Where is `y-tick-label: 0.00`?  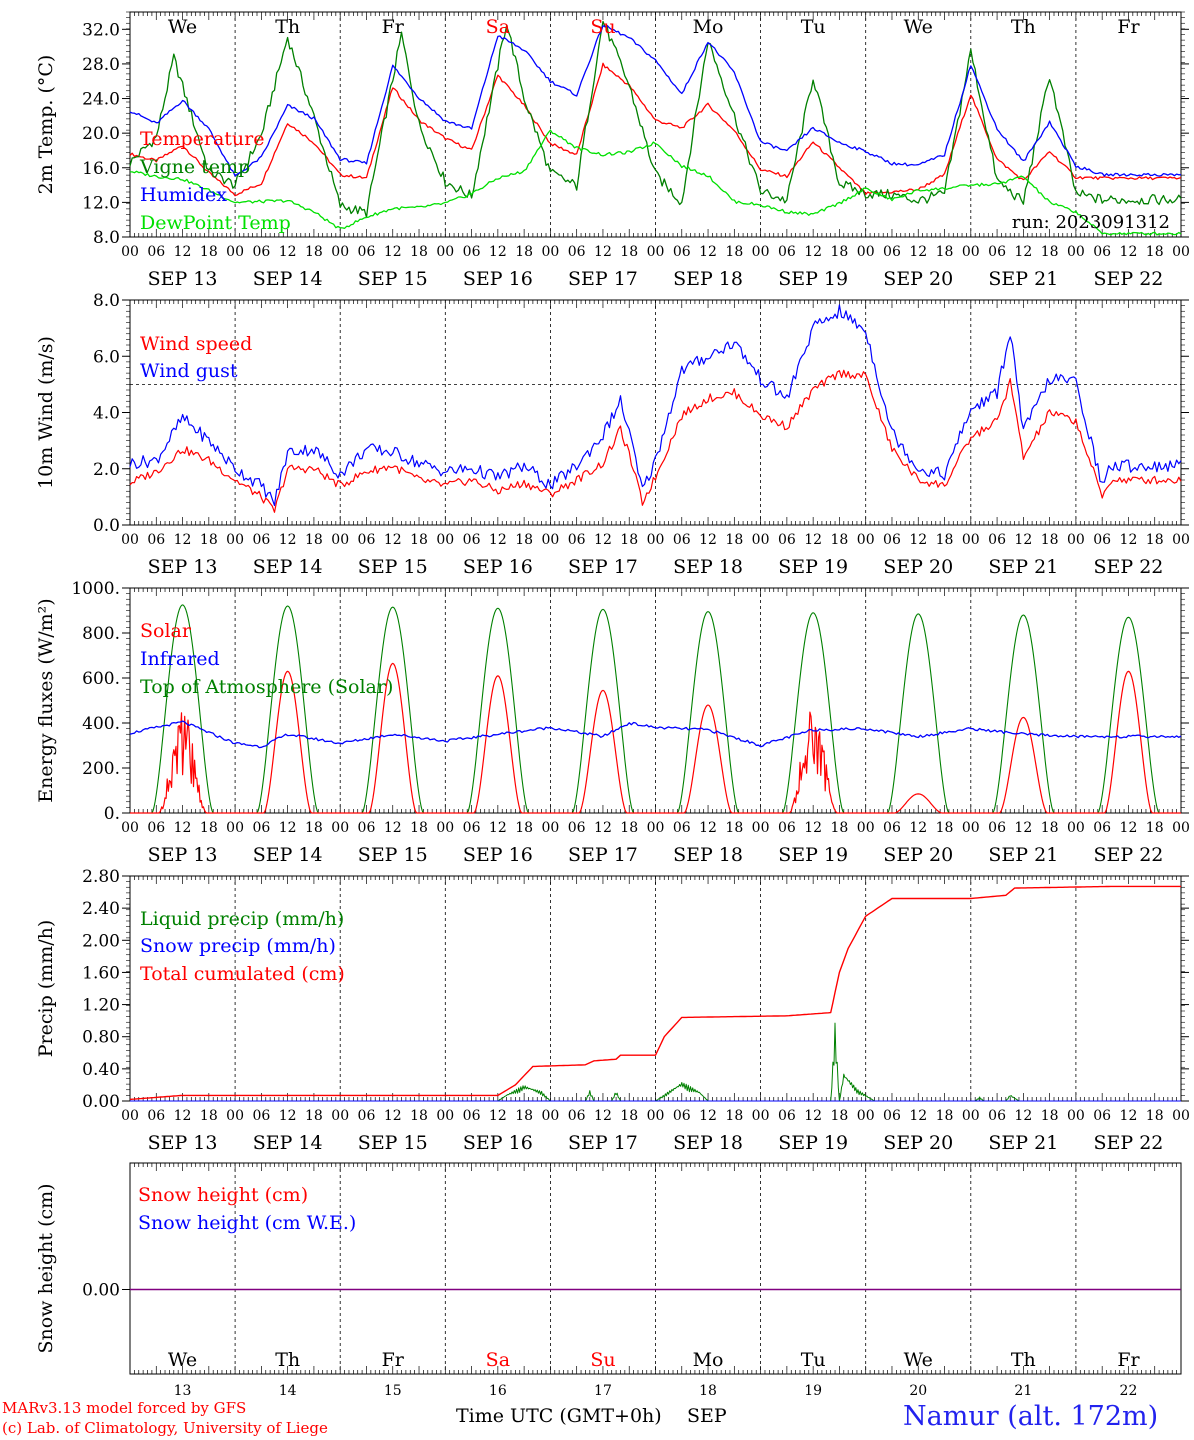
y-tick-label: 0.00 is located at coordinates (101, 1291).